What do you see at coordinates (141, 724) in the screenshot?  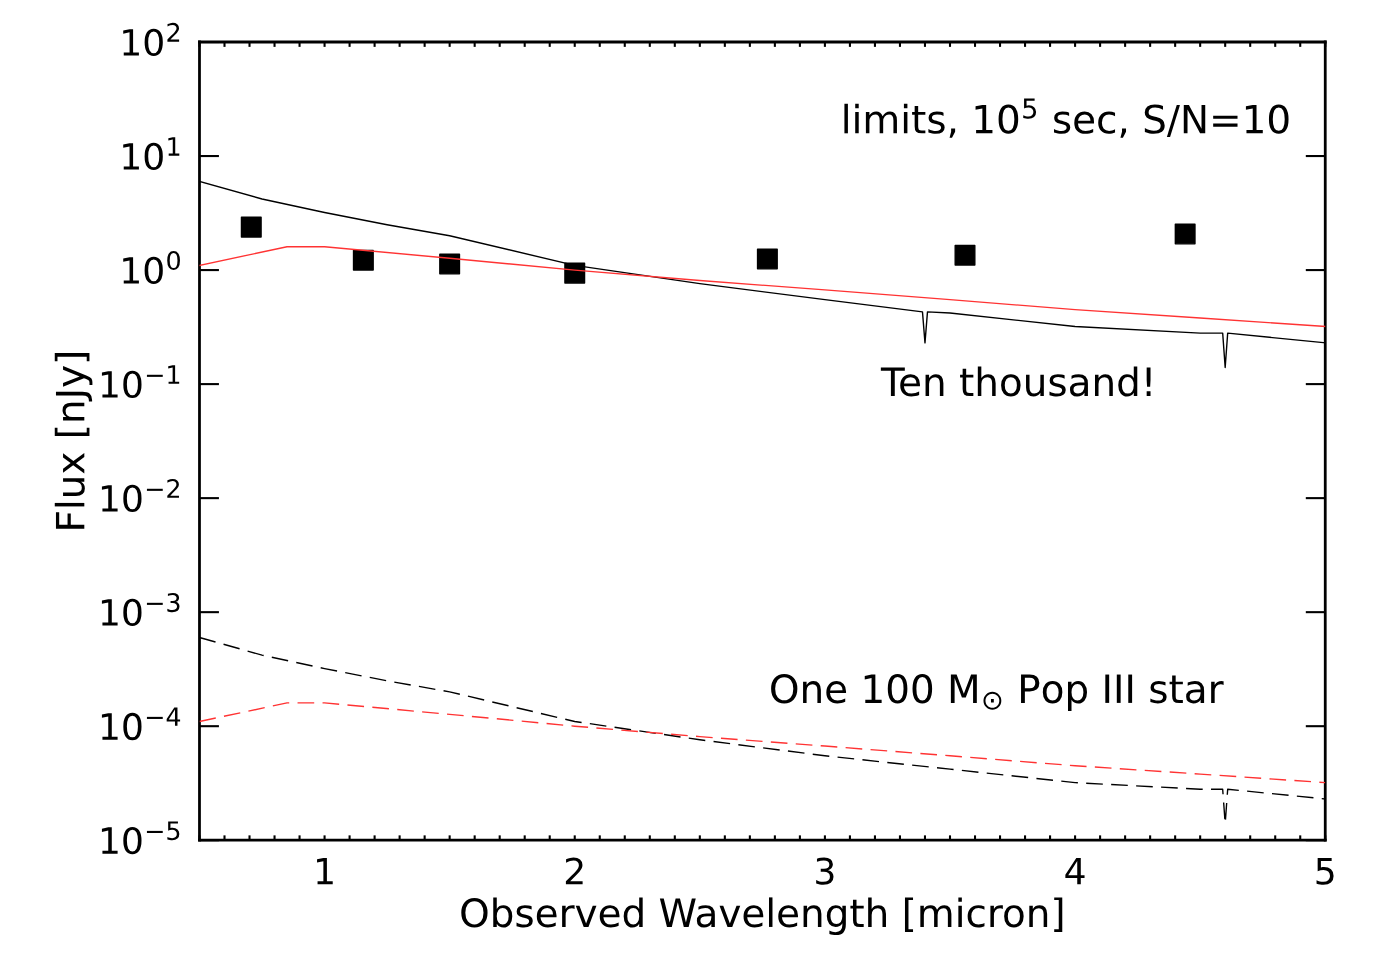 I see `y-tick-label: 10$^{−4}$` at bounding box center [141, 724].